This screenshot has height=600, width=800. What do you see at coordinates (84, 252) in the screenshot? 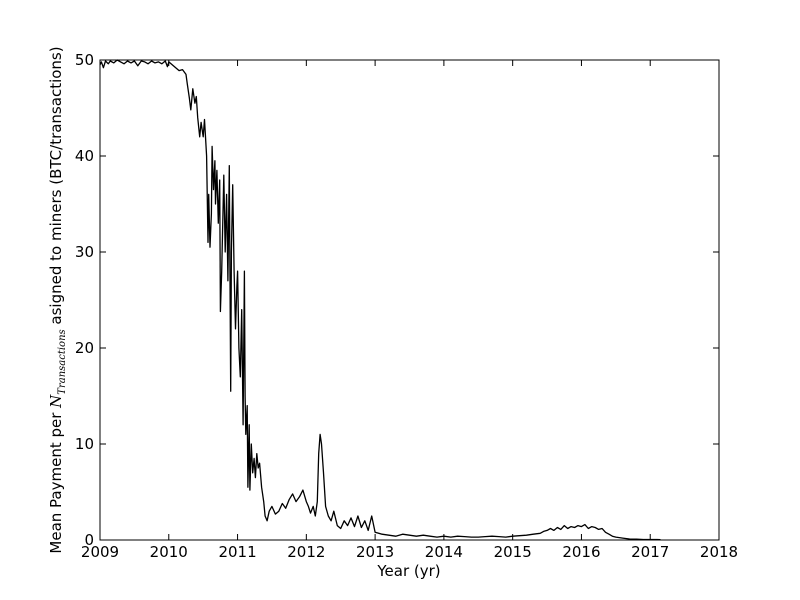
I see `y-tick-label: 30` at bounding box center [84, 252].